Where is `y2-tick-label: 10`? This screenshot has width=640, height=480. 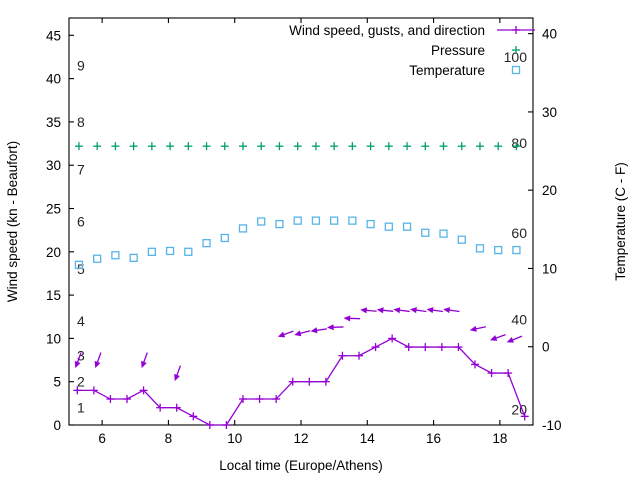 y2-tick-label: 10 is located at coordinates (549, 268).